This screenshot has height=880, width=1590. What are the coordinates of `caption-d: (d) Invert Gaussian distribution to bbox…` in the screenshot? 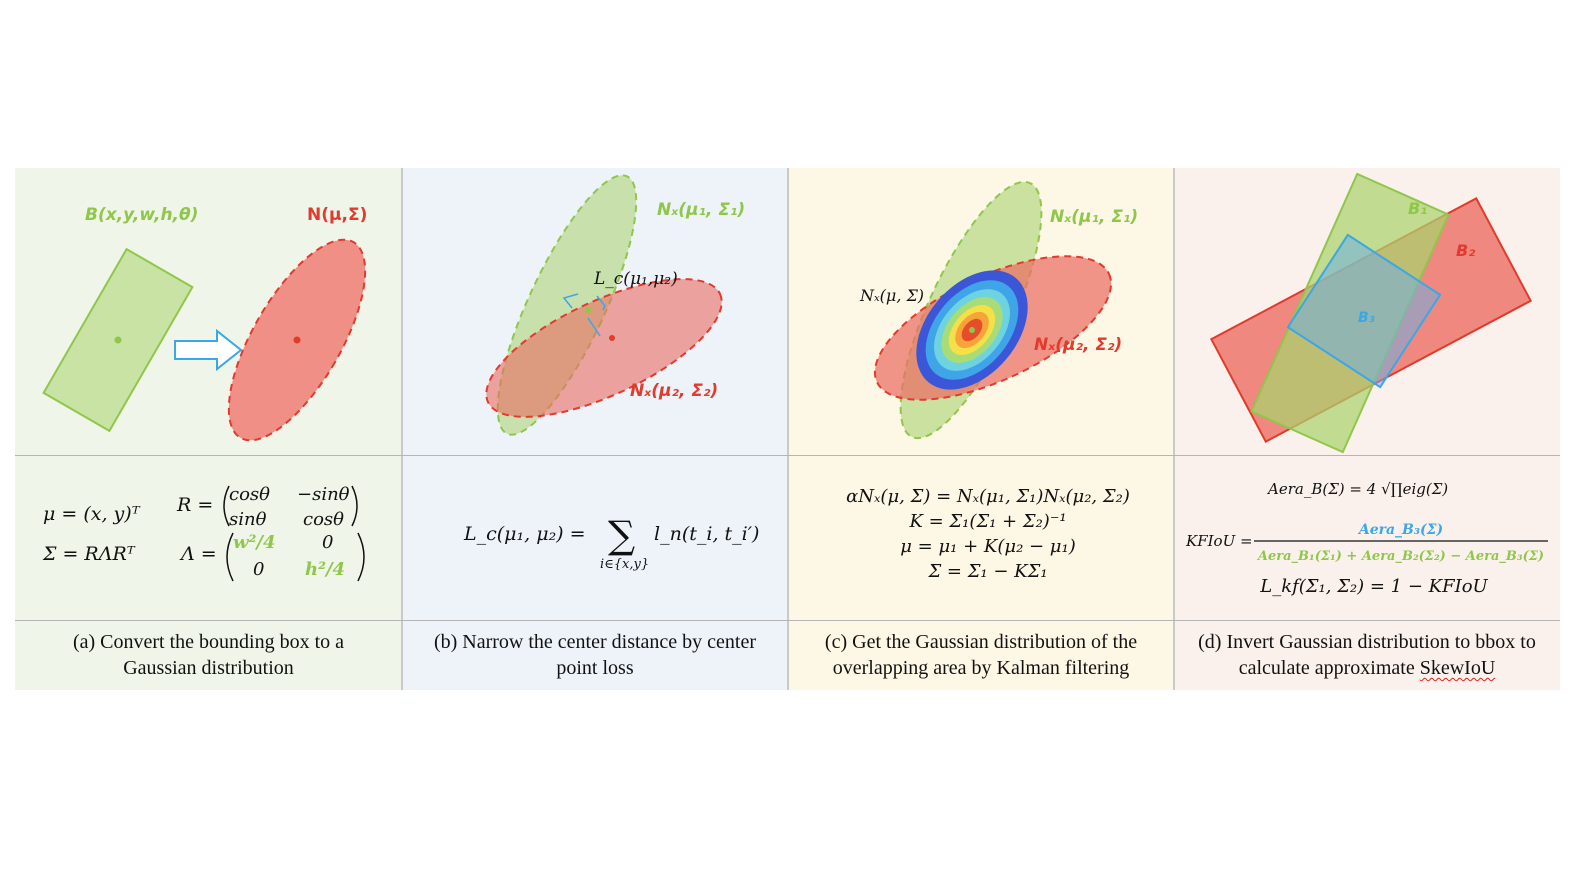 It's located at (1367, 655).